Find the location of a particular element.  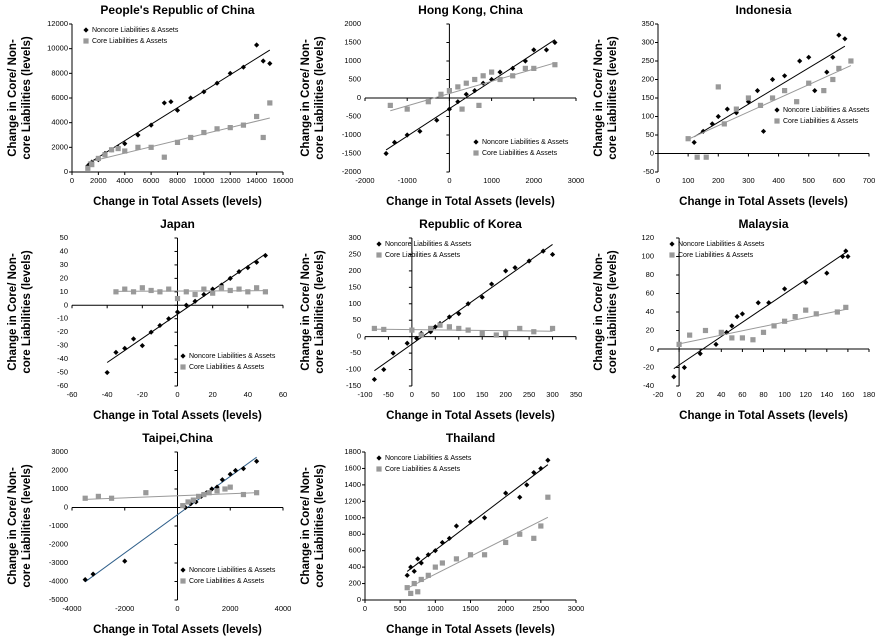

x-tick-label: 14000 is located at coordinates (256, 180).